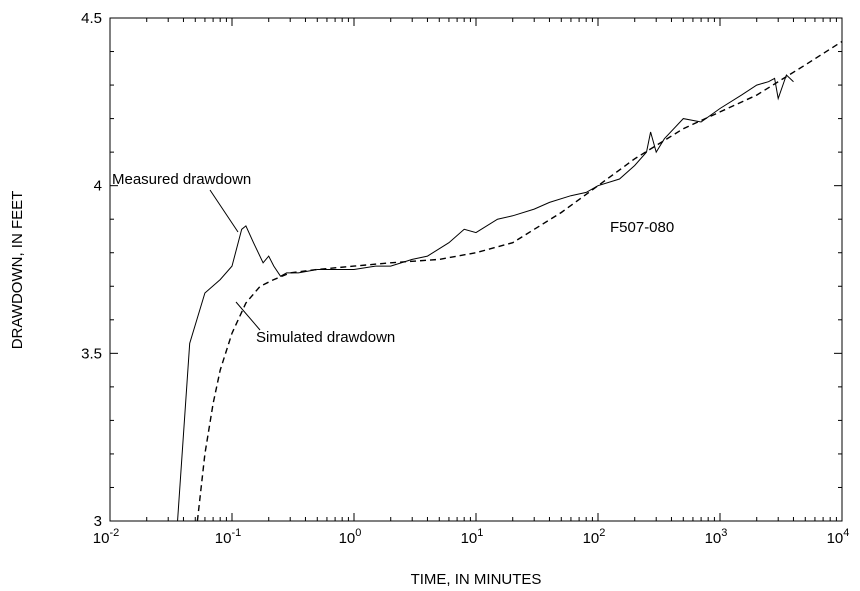 The width and height of the screenshot is (860, 591). I want to click on y-tick-label: 3.5, so click(91, 353).